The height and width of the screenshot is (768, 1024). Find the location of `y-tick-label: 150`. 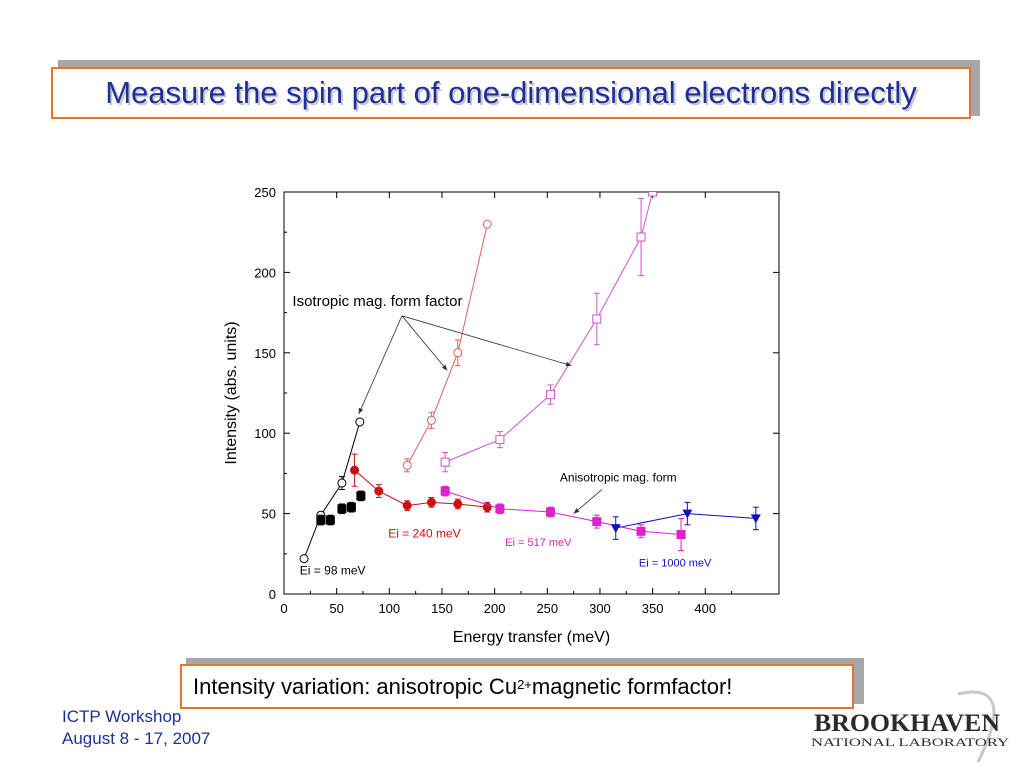

y-tick-label: 150 is located at coordinates (265, 353).